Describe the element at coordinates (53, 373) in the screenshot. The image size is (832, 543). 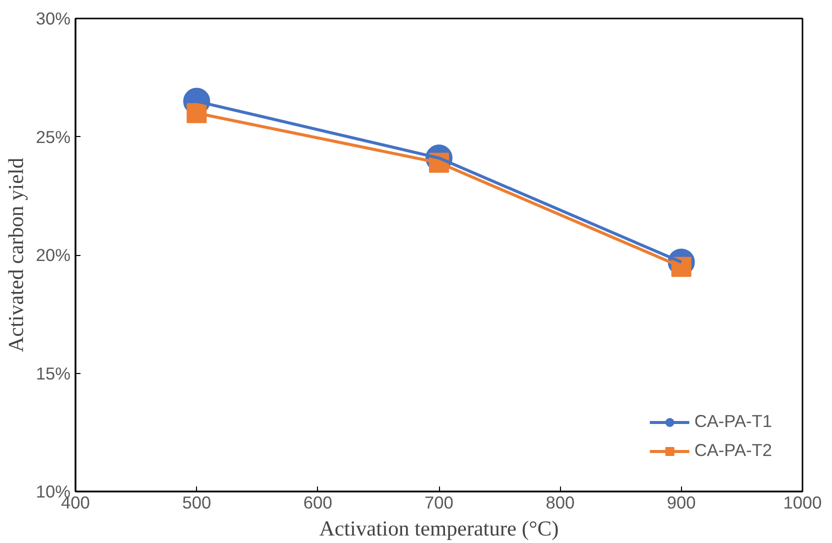
I see `y-tick-label: 15%` at that location.